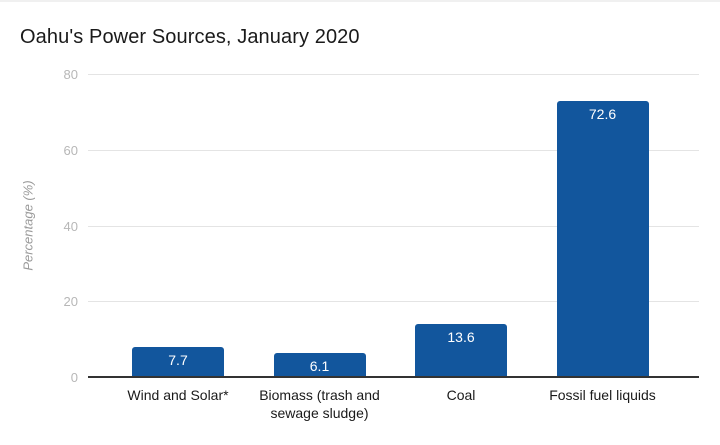 The width and height of the screenshot is (720, 445). What do you see at coordinates (70, 302) in the screenshot?
I see `y-tick-label: 20` at bounding box center [70, 302].